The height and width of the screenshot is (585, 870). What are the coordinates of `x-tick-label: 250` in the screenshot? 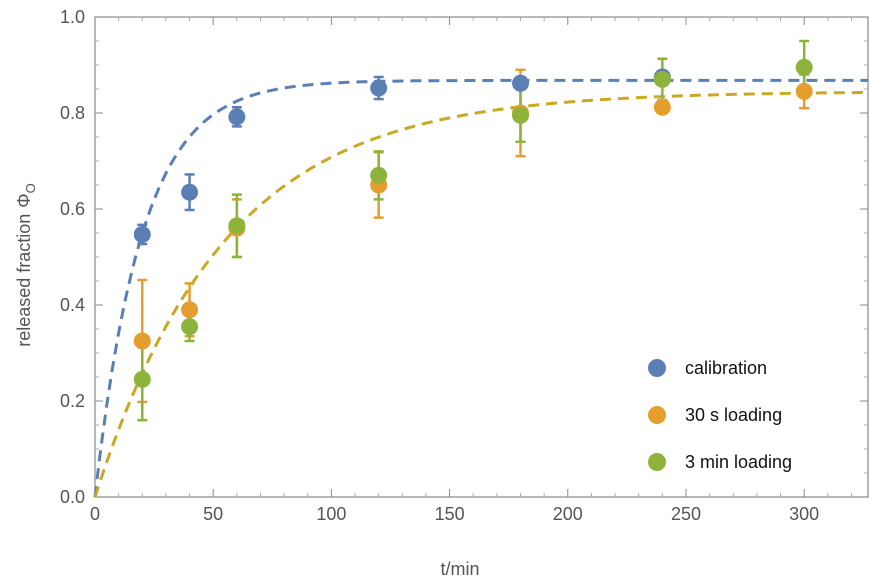 It's located at (686, 514).